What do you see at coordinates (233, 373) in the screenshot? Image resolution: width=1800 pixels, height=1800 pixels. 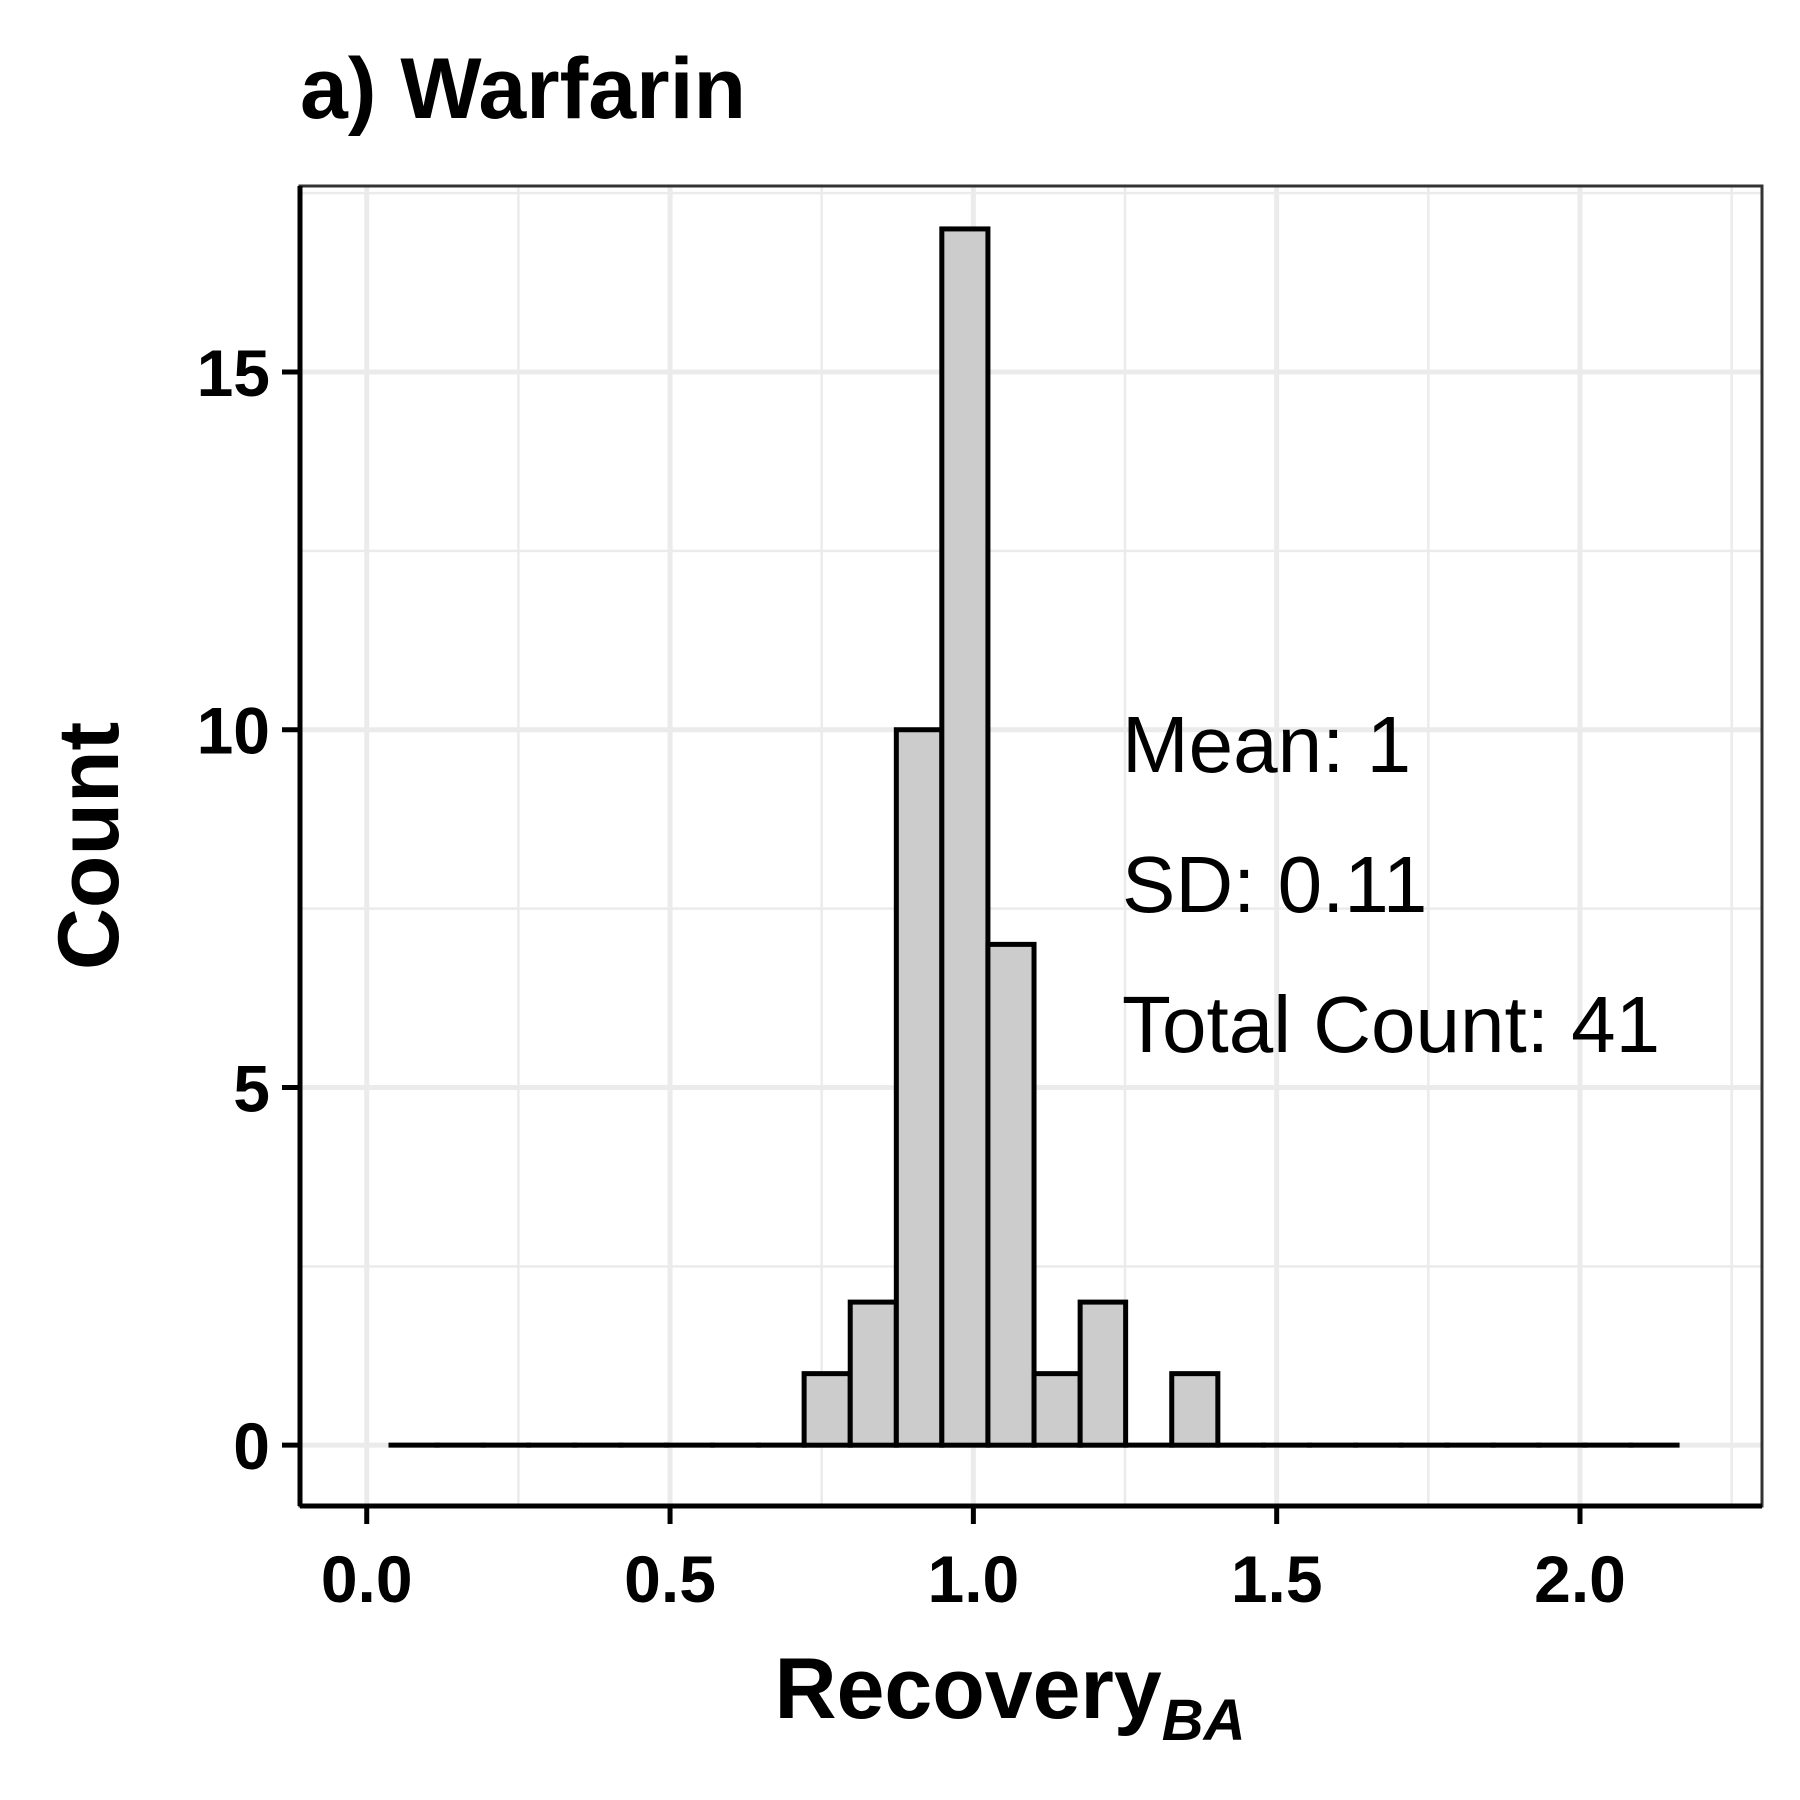 I see `y-tick-label: 15` at bounding box center [233, 373].